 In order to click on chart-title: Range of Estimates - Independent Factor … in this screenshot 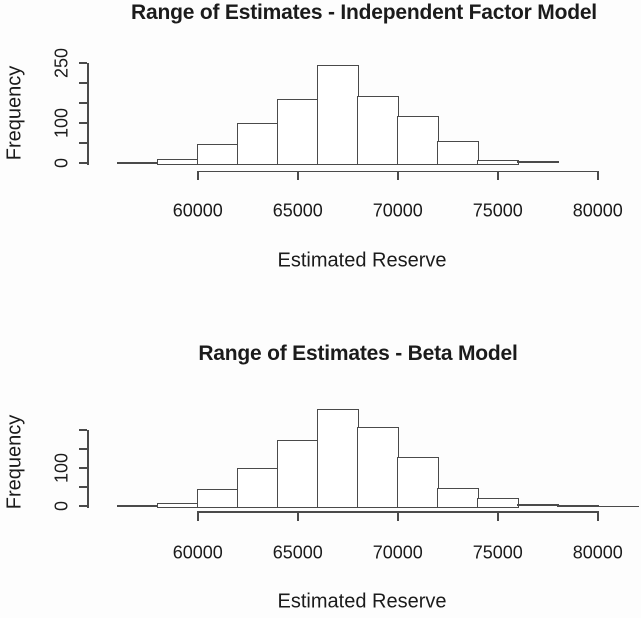, I will do `click(364, 12)`.